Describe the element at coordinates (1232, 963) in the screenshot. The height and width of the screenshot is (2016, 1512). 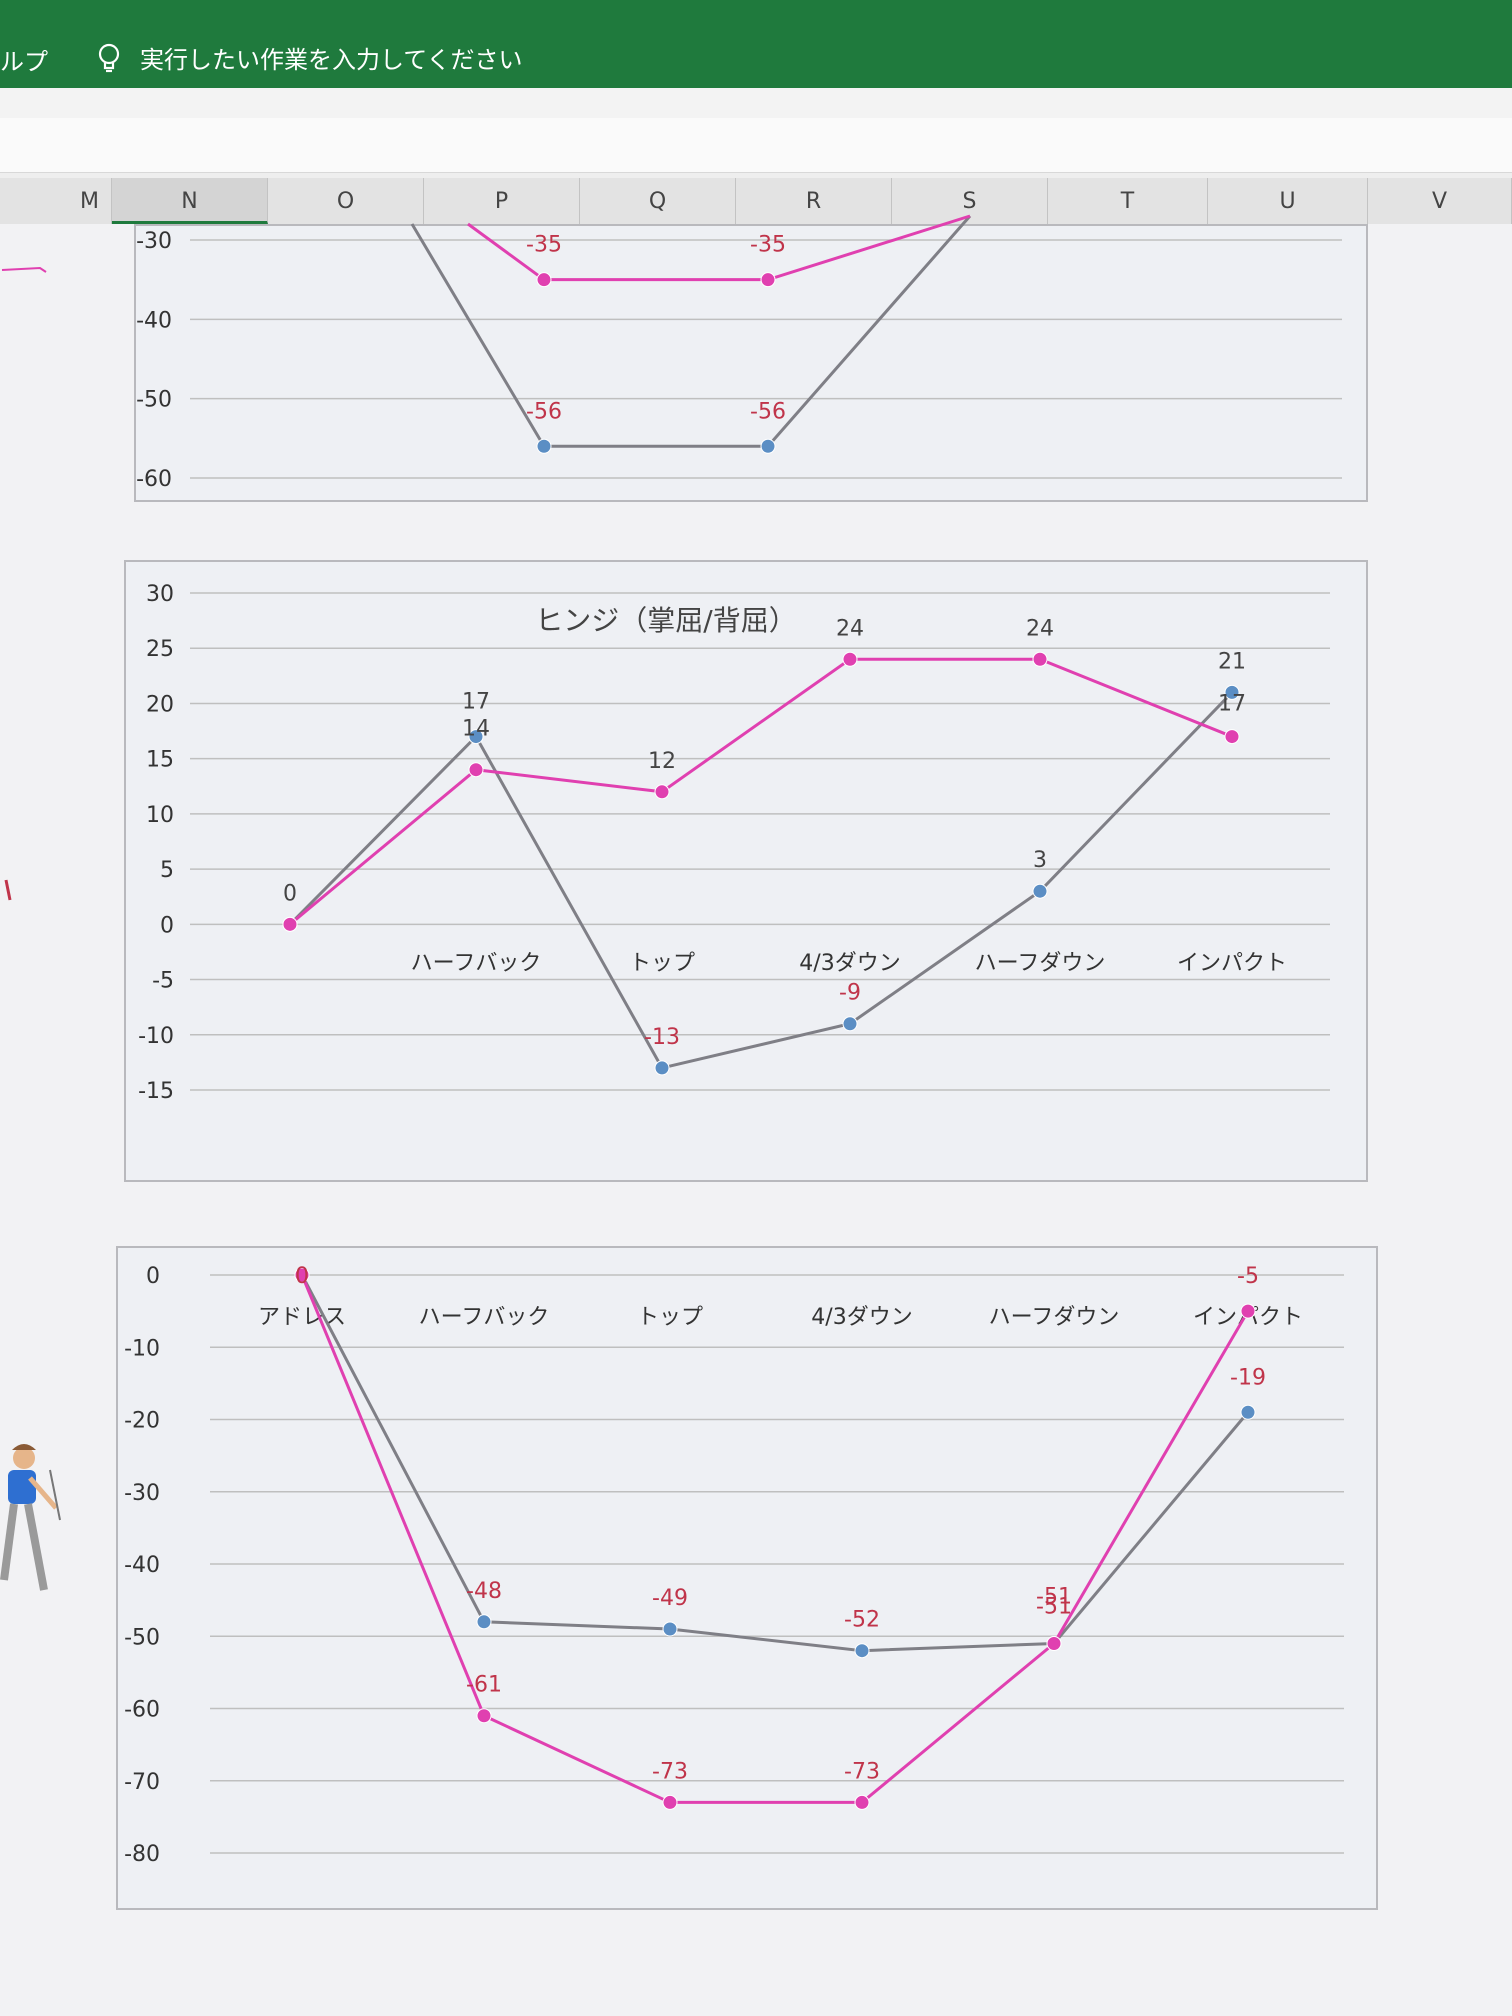
I see `x-category-label: インパクト` at that location.